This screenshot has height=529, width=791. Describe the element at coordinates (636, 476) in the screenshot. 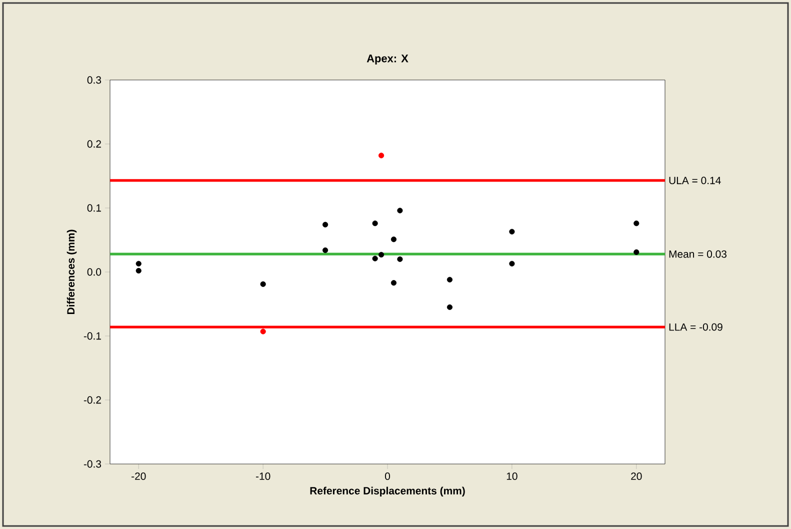

I see `x-tick-label: 20` at that location.